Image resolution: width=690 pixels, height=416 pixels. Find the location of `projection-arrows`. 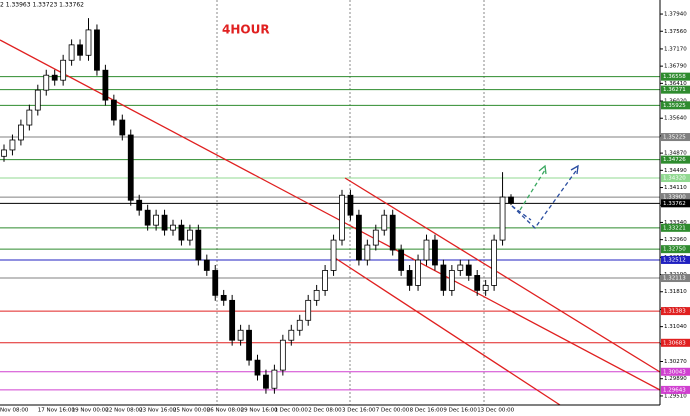

projection-arrows is located at coordinates (545, 196).